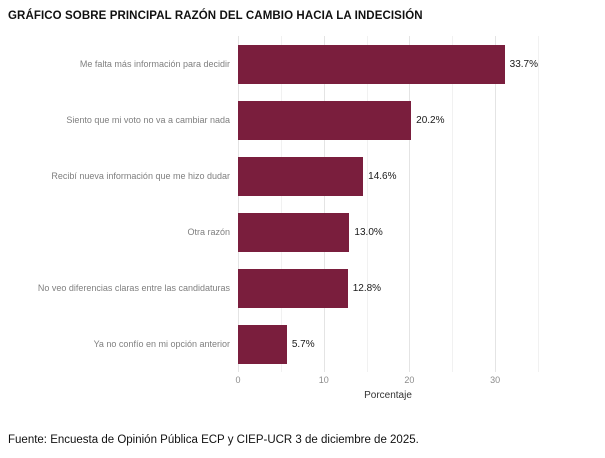 The image size is (605, 458). Describe the element at coordinates (382, 176) in the screenshot. I see `value-label: 14.6%` at that location.